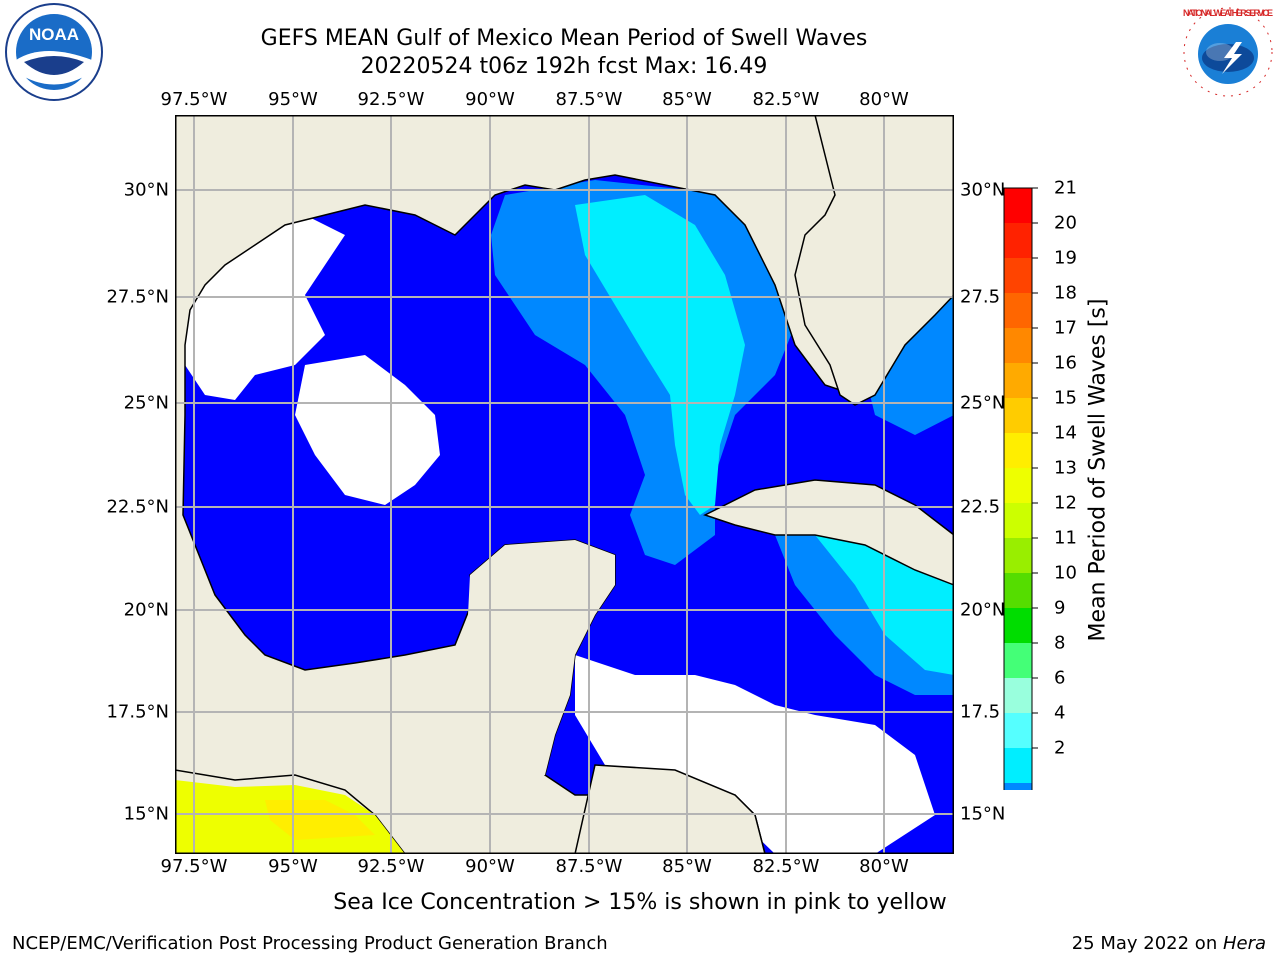 The height and width of the screenshot is (960, 1280). What do you see at coordinates (1065, 293) in the screenshot?
I see `colorbar-tick-label: 18` at bounding box center [1065, 293].